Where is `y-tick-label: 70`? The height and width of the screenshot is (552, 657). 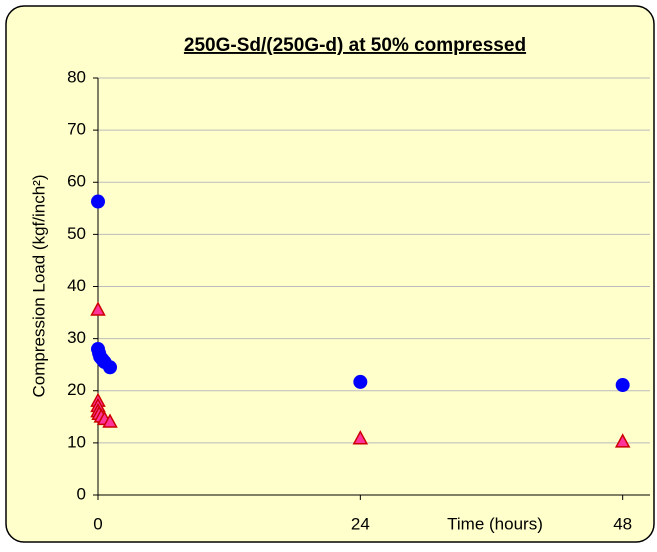 y-tick-label: 70 is located at coordinates (76, 129).